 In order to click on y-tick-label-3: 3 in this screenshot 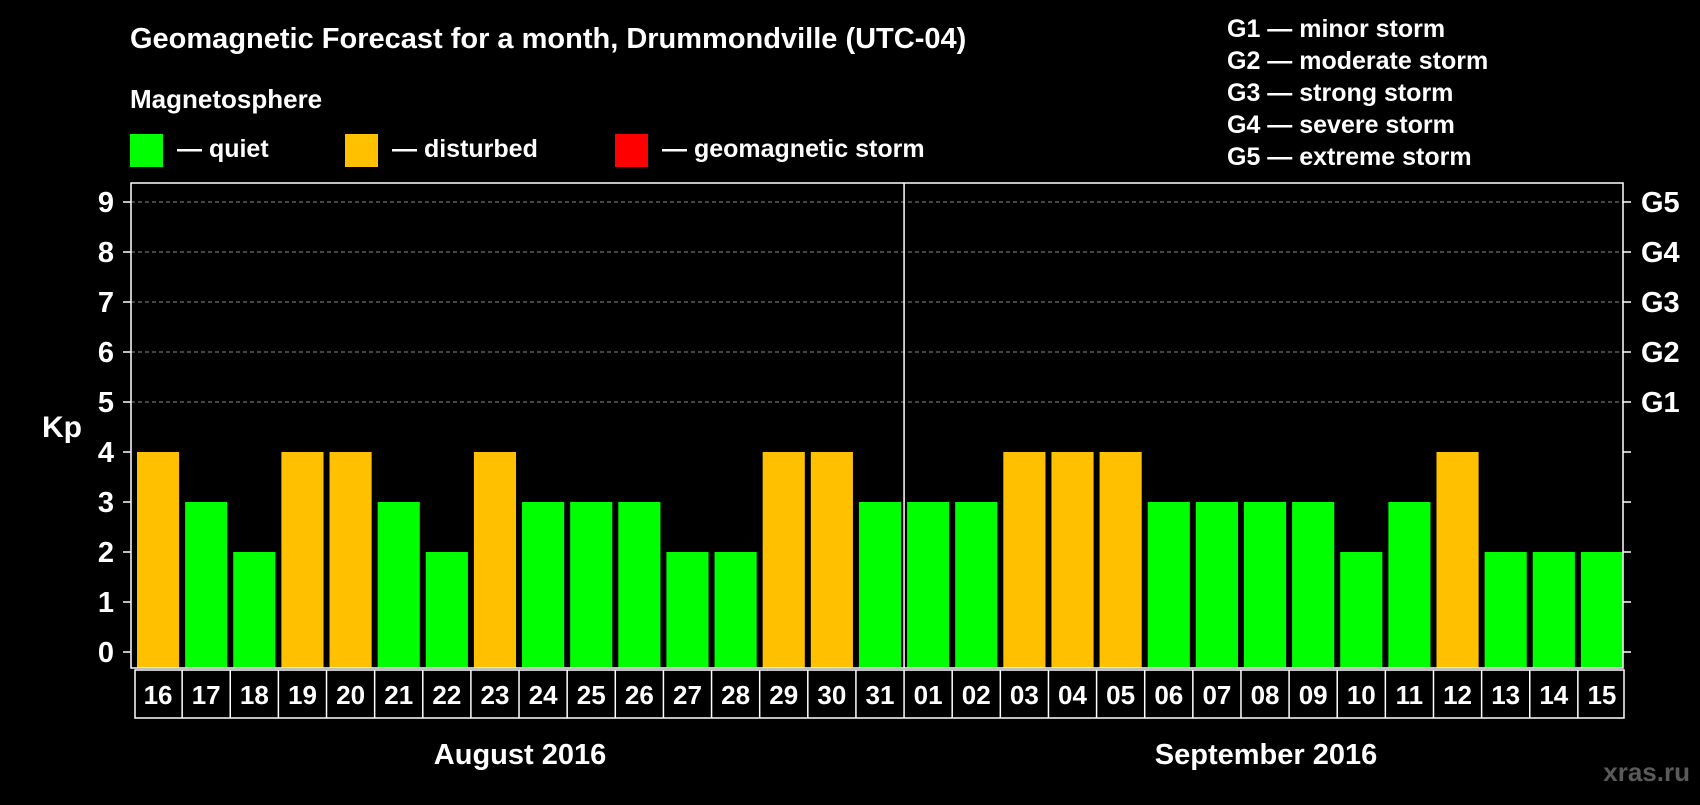, I will do `click(106, 503)`.